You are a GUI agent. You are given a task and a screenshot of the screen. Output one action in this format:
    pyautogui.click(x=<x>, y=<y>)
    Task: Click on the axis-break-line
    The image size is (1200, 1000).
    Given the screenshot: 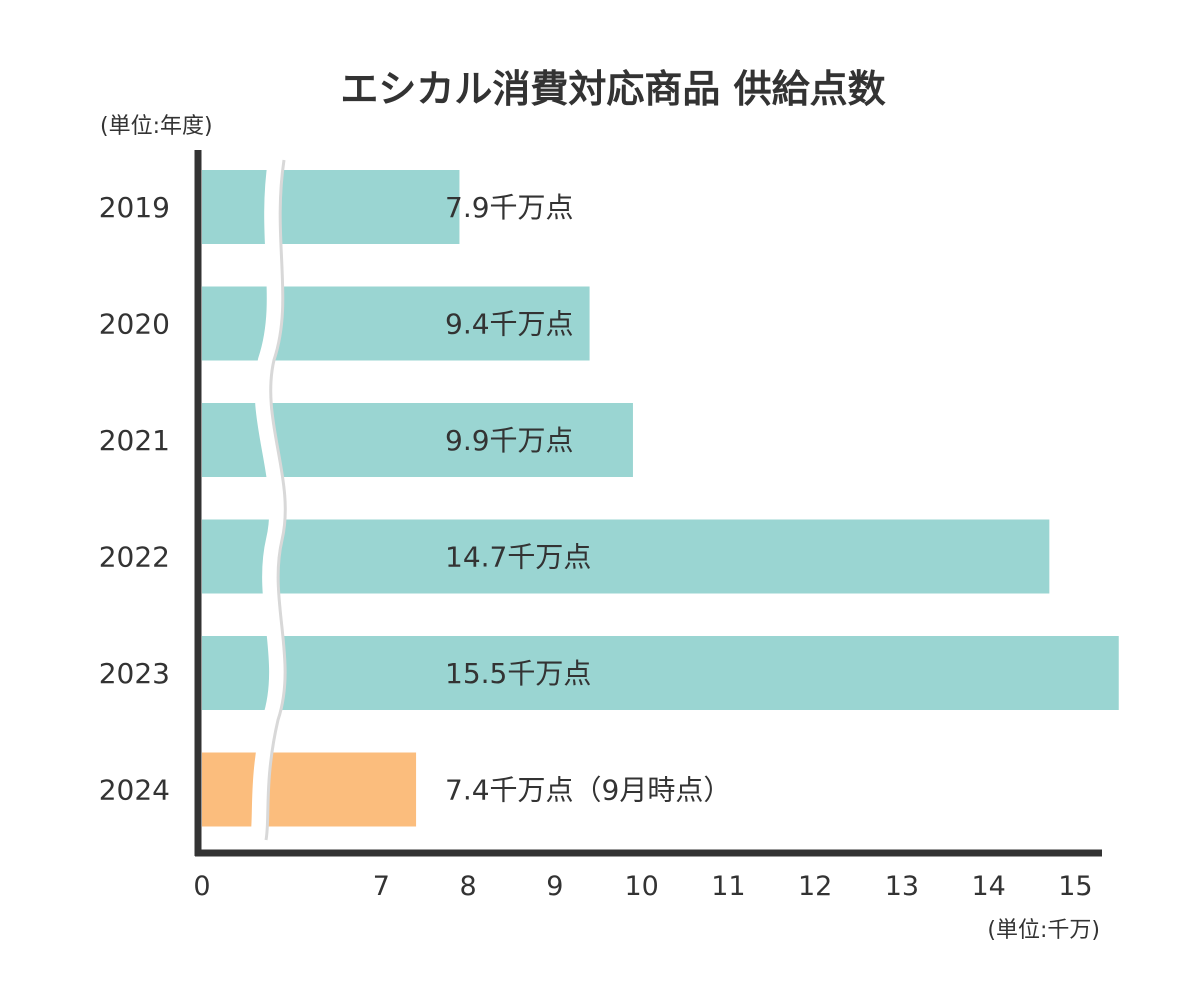 What is the action you would take?
    pyautogui.click(x=275, y=500)
    